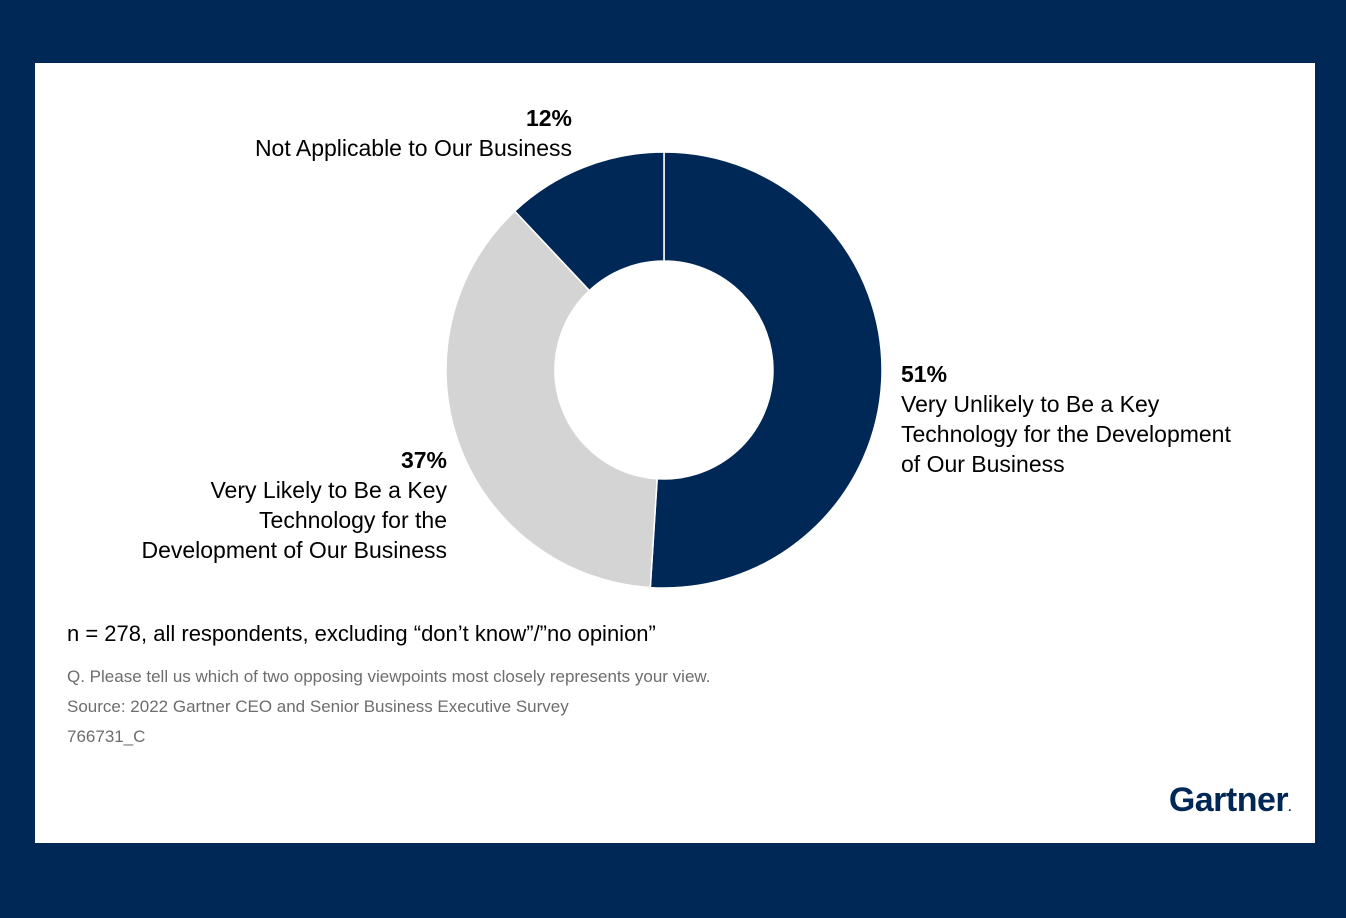  Describe the element at coordinates (328, 490) in the screenshot. I see `label-very-likely-line-1: Very Likely to Be a Key` at that location.